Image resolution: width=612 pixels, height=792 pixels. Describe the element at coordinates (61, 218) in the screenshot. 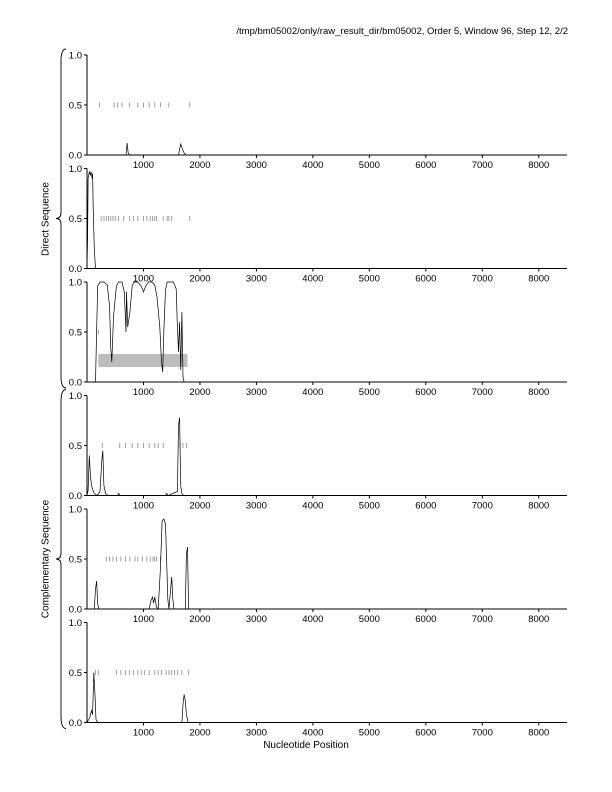

I see `group-1-brace` at that location.